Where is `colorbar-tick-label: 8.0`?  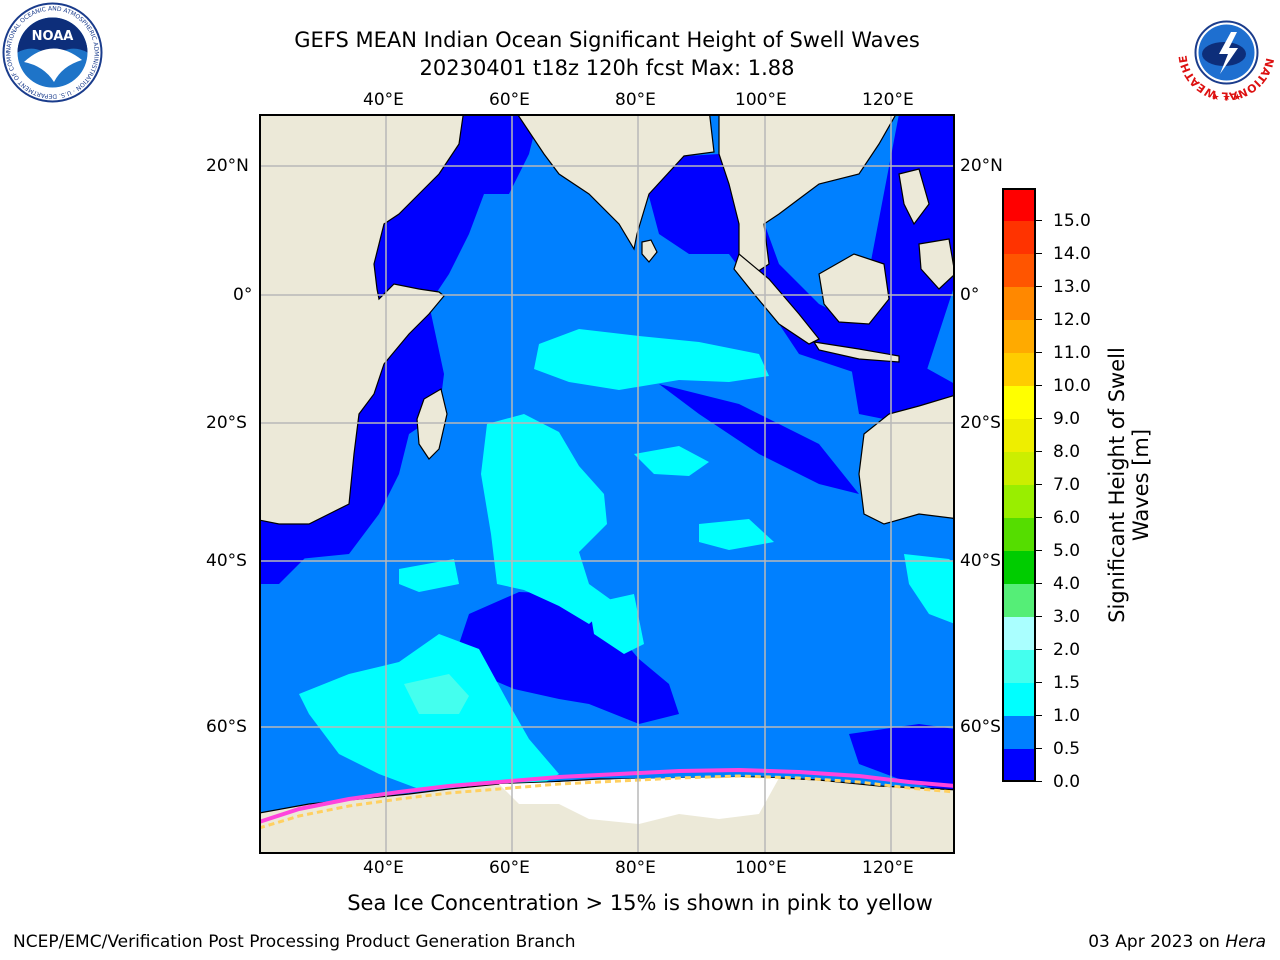 colorbar-tick-label: 8.0 is located at coordinates (1067, 452).